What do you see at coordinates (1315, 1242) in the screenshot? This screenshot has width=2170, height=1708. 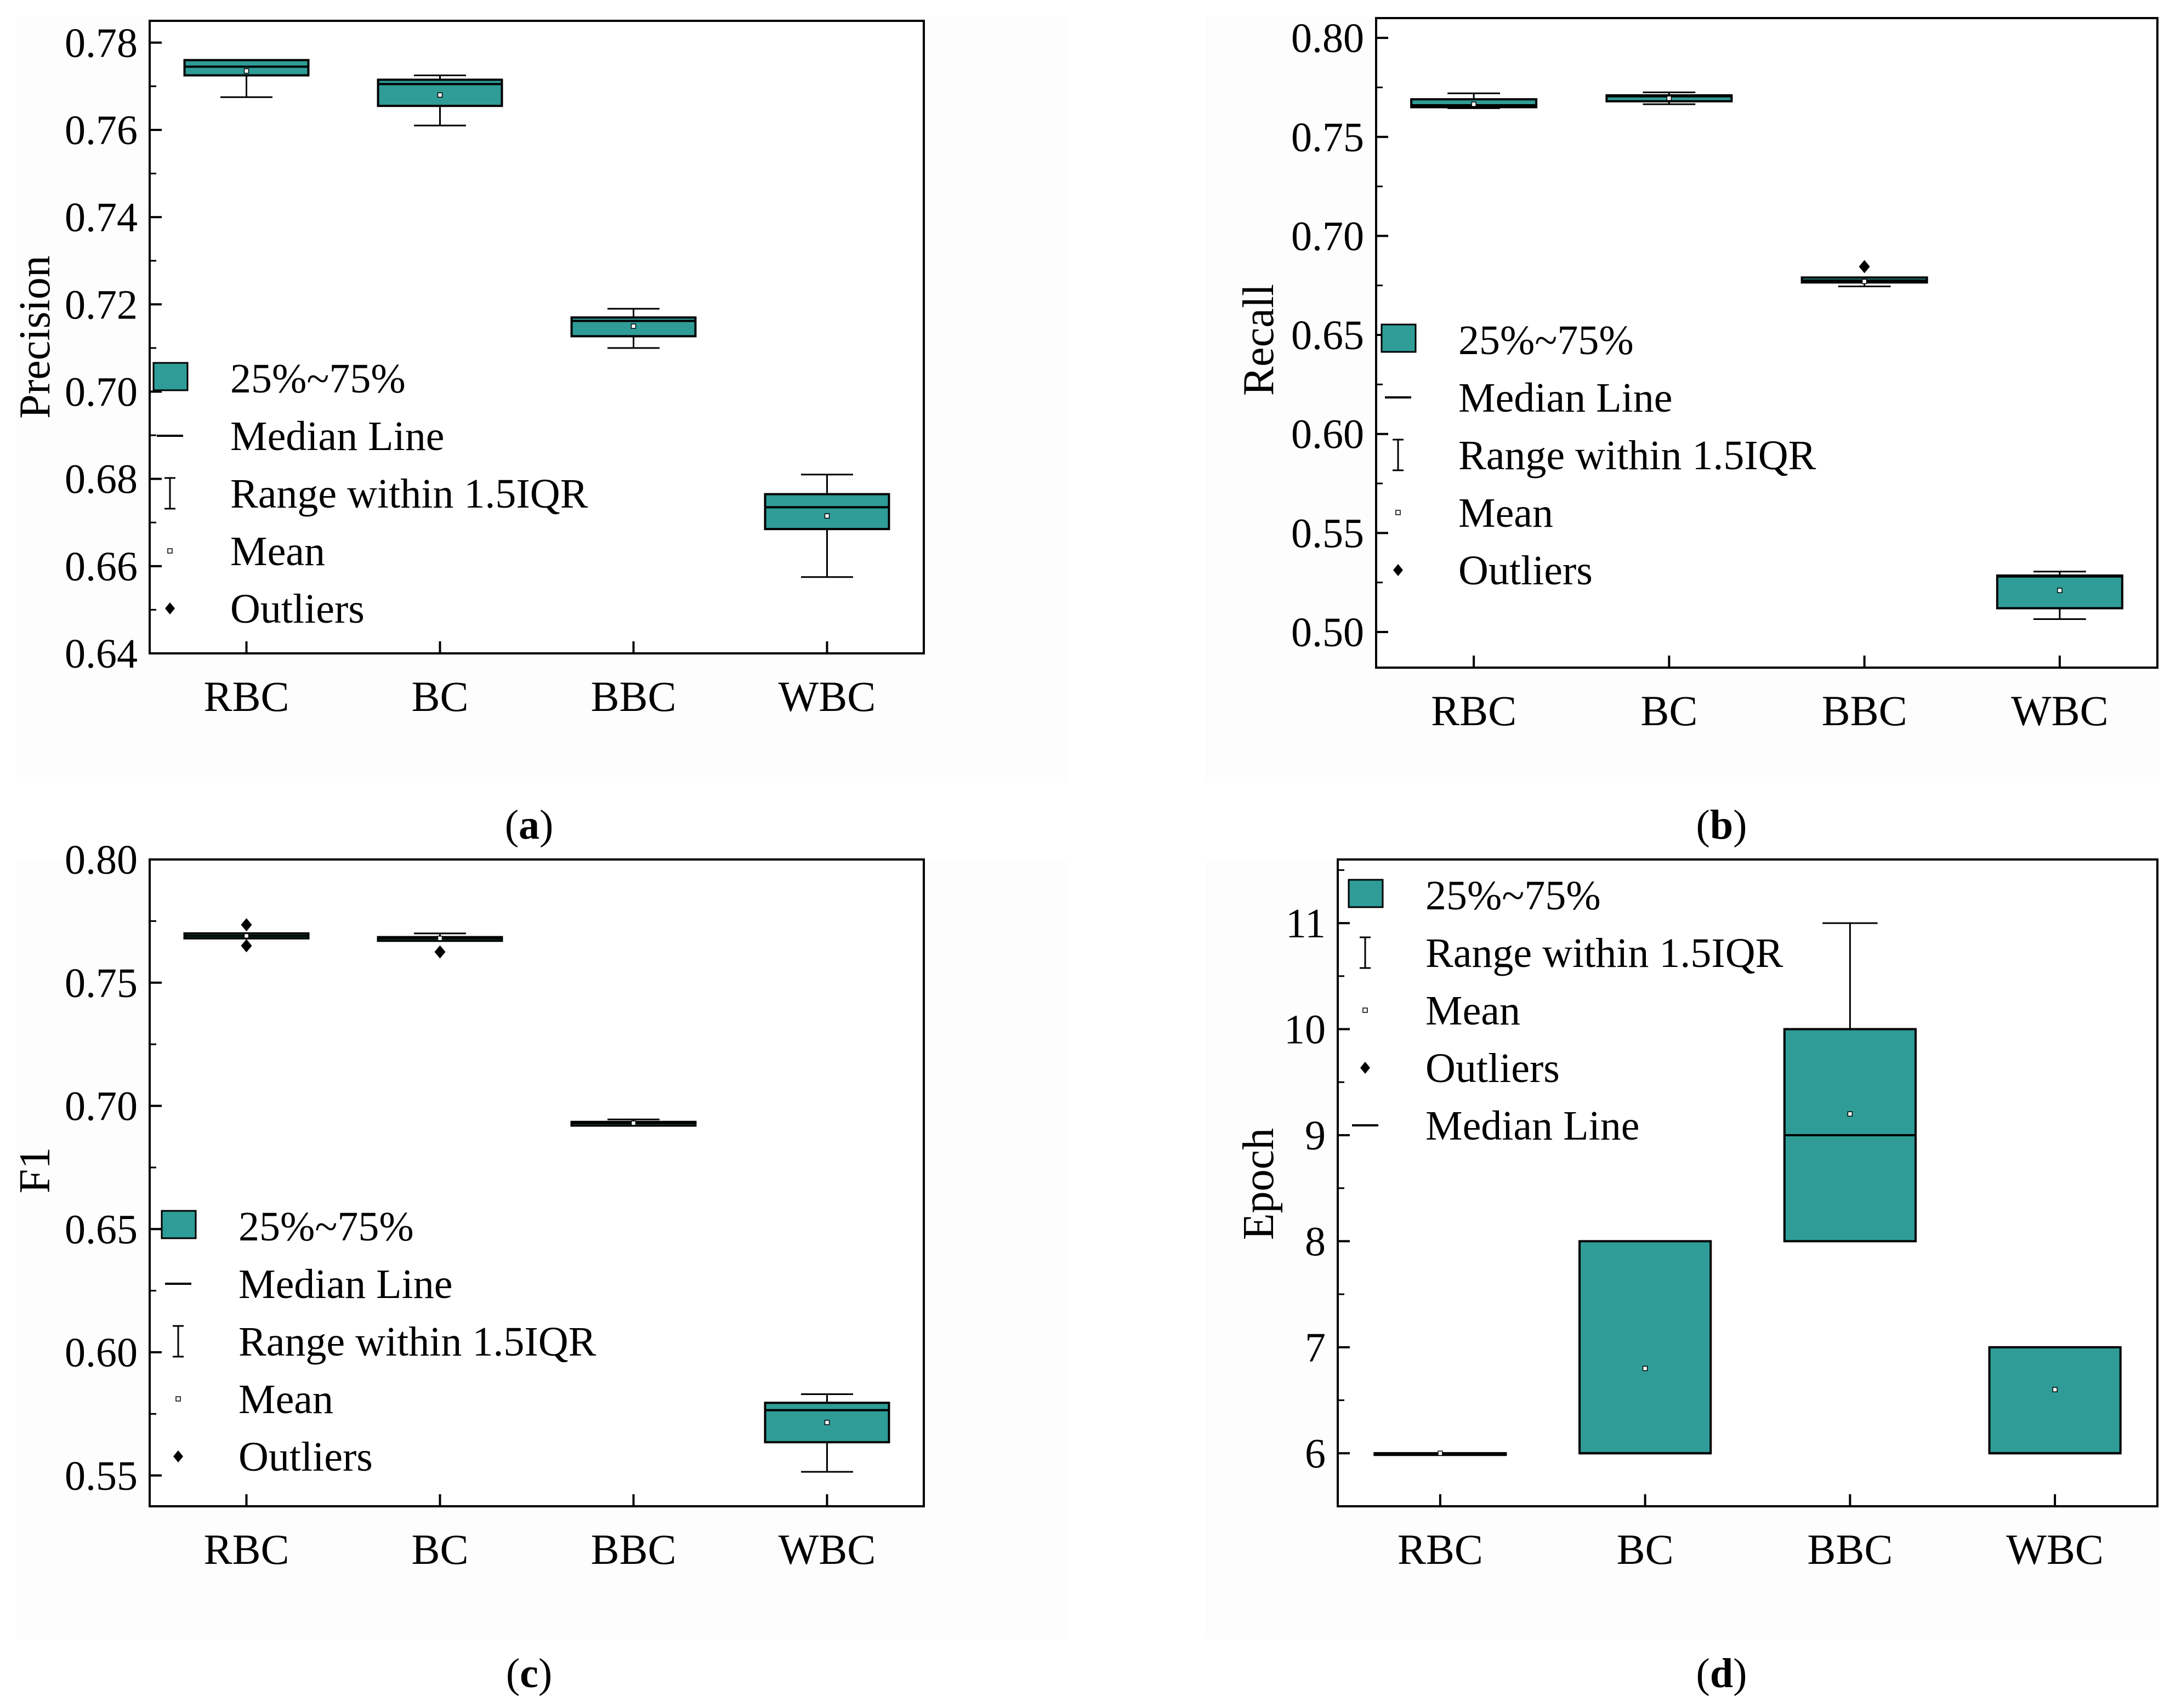 I see `y-tick-label: 8` at bounding box center [1315, 1242].